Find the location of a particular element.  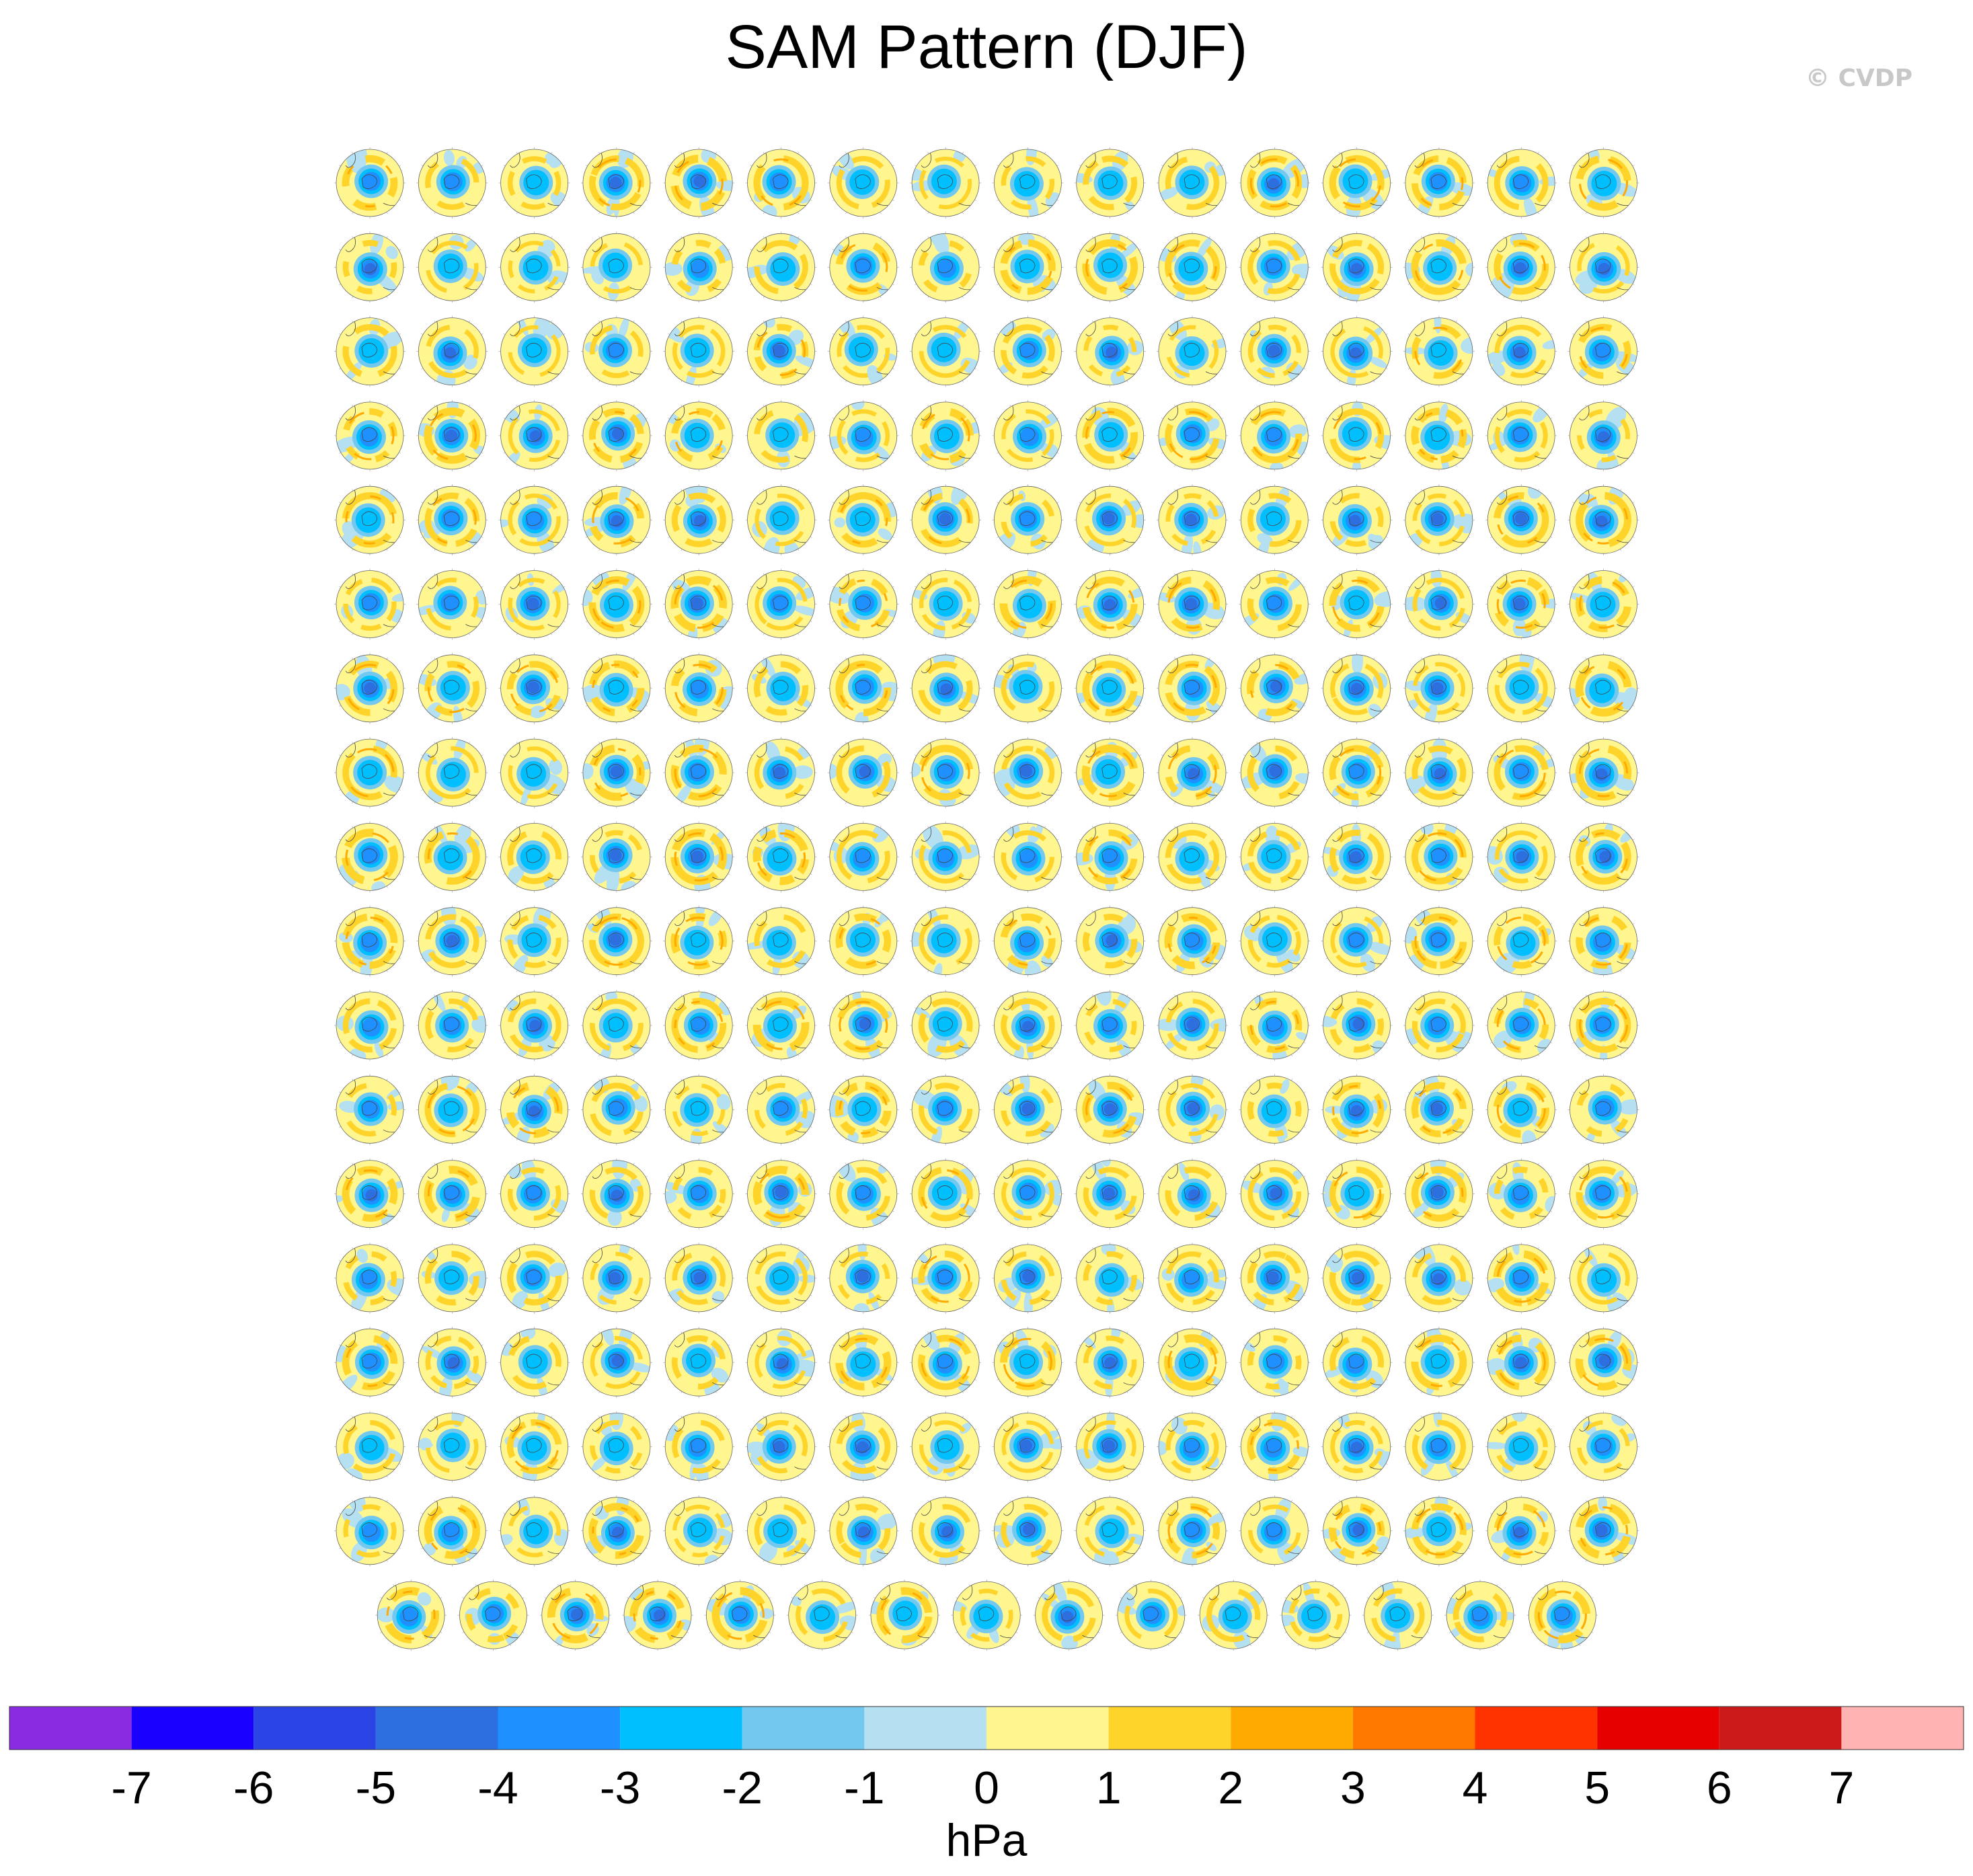

chart-title: SAM Pattern (DJF) is located at coordinates (986, 47).